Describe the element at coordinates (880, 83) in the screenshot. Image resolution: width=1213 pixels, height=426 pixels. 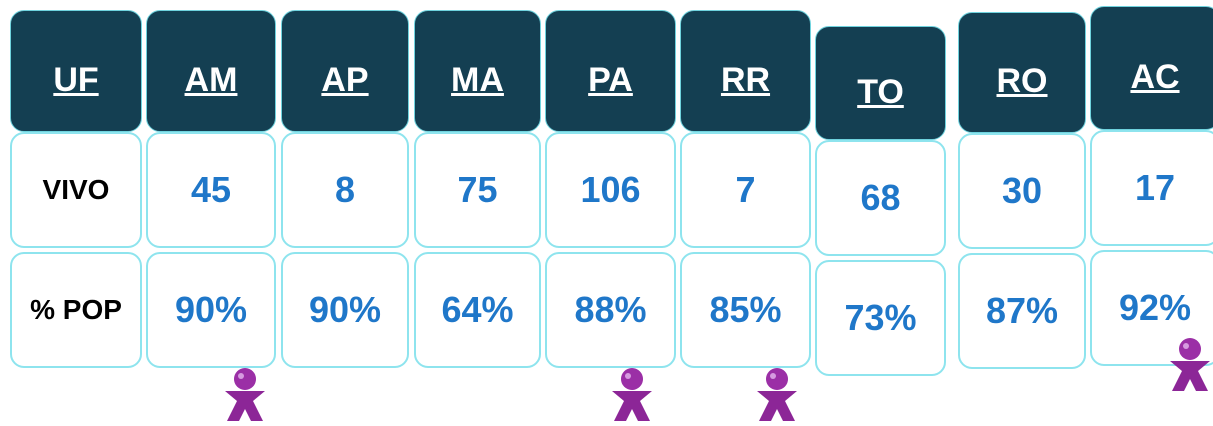
I see `header-cell: TO` at that location.